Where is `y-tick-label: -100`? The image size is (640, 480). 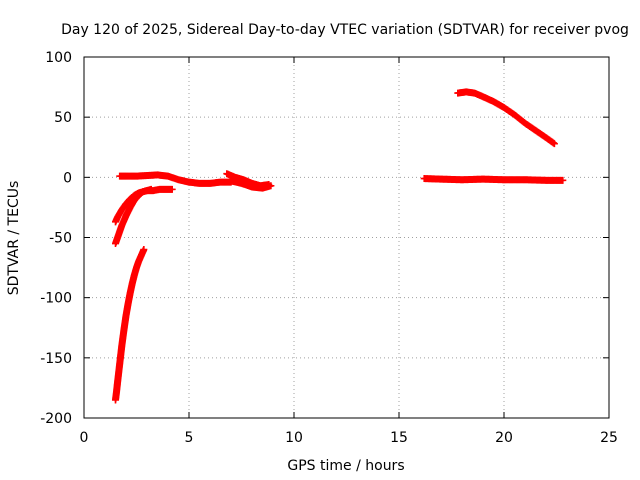 y-tick-label: -100 is located at coordinates (56, 299).